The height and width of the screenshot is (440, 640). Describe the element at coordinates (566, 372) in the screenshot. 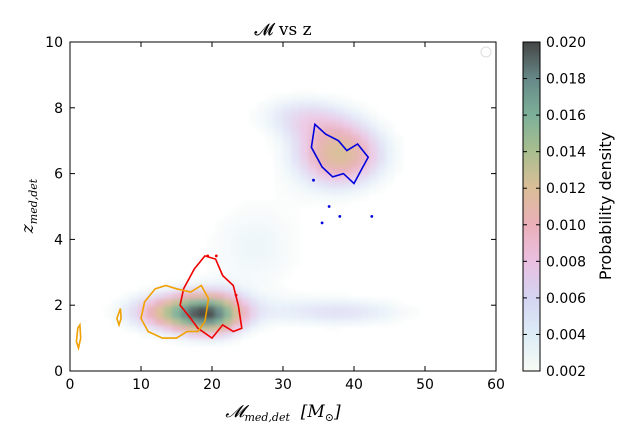

I see `colorbar-tick-label: 0.002` at that location.